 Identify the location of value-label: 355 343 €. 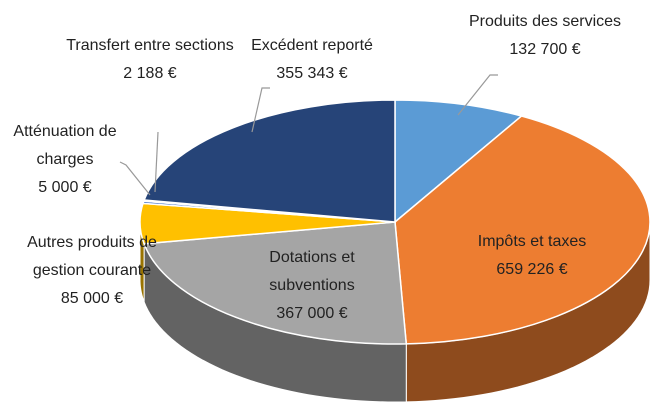
(312, 73).